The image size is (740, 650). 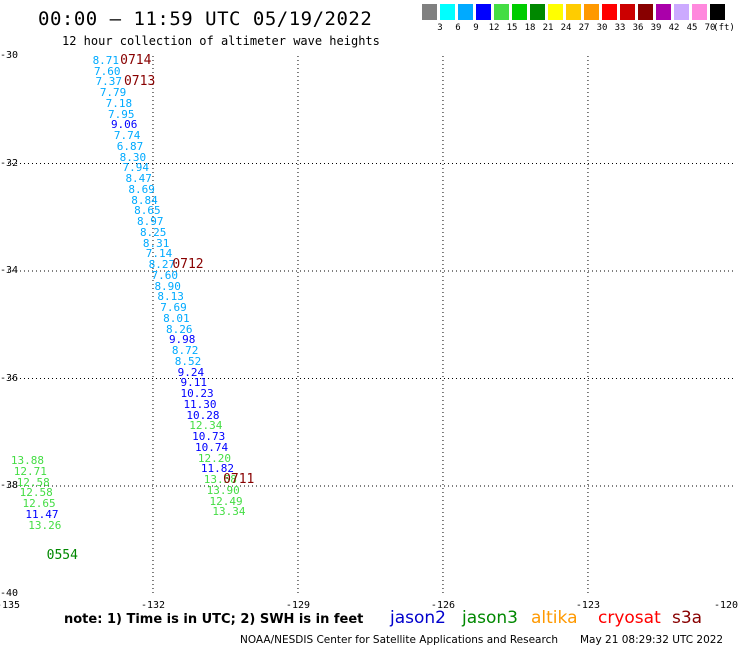 What do you see at coordinates (674, 28) in the screenshot?
I see `legend-label: 42` at bounding box center [674, 28].